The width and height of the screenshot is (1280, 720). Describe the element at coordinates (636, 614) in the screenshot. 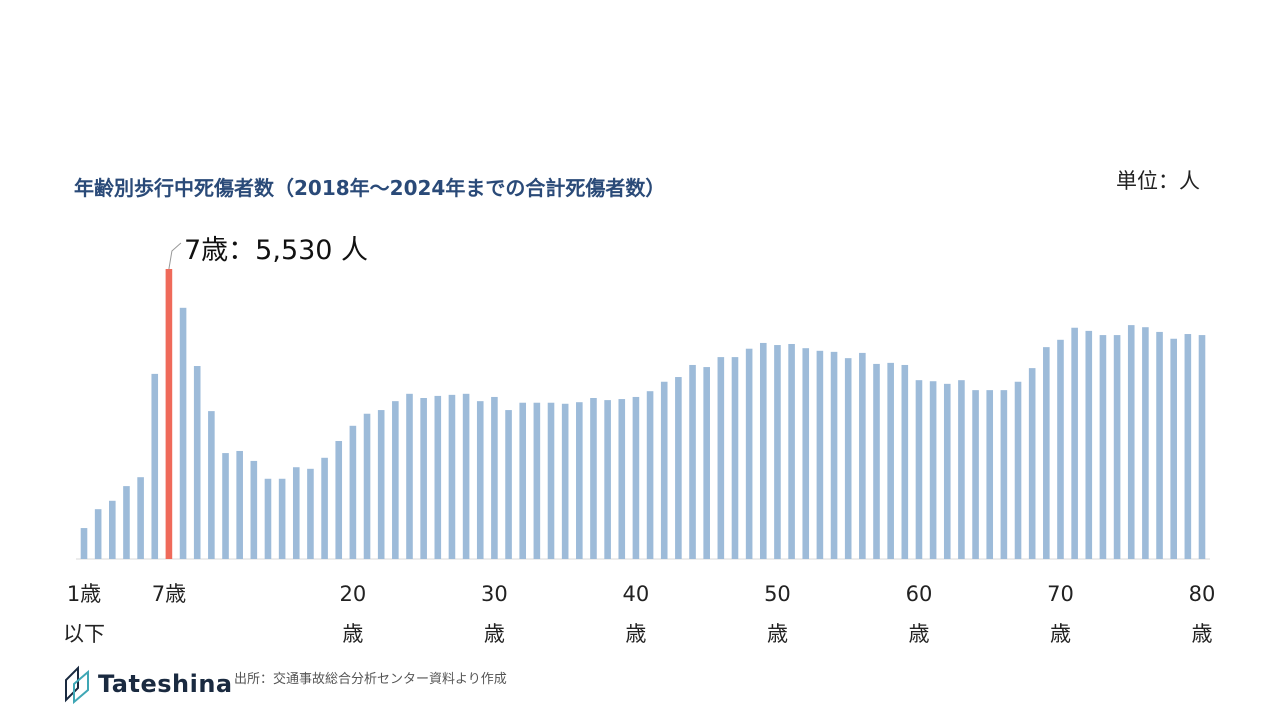

I see `x-tick-label: 40歳` at that location.